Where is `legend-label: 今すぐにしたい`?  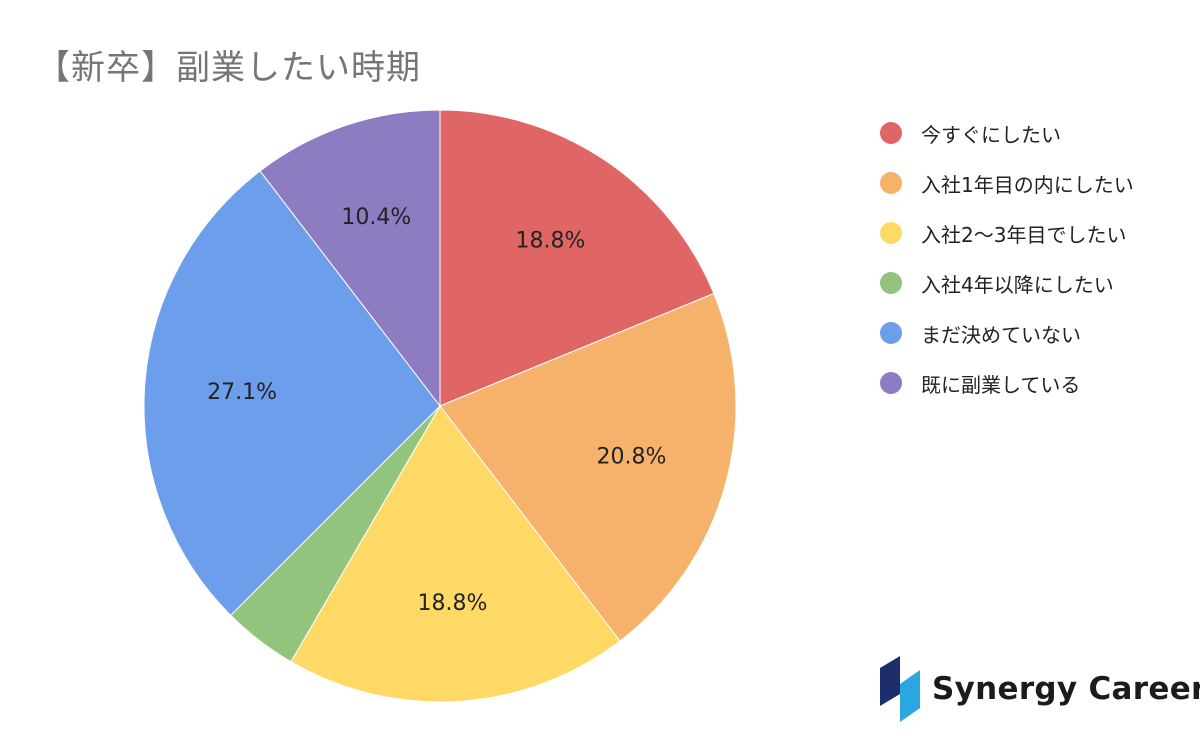
legend-label: 今すぐにしたい is located at coordinates (991, 134).